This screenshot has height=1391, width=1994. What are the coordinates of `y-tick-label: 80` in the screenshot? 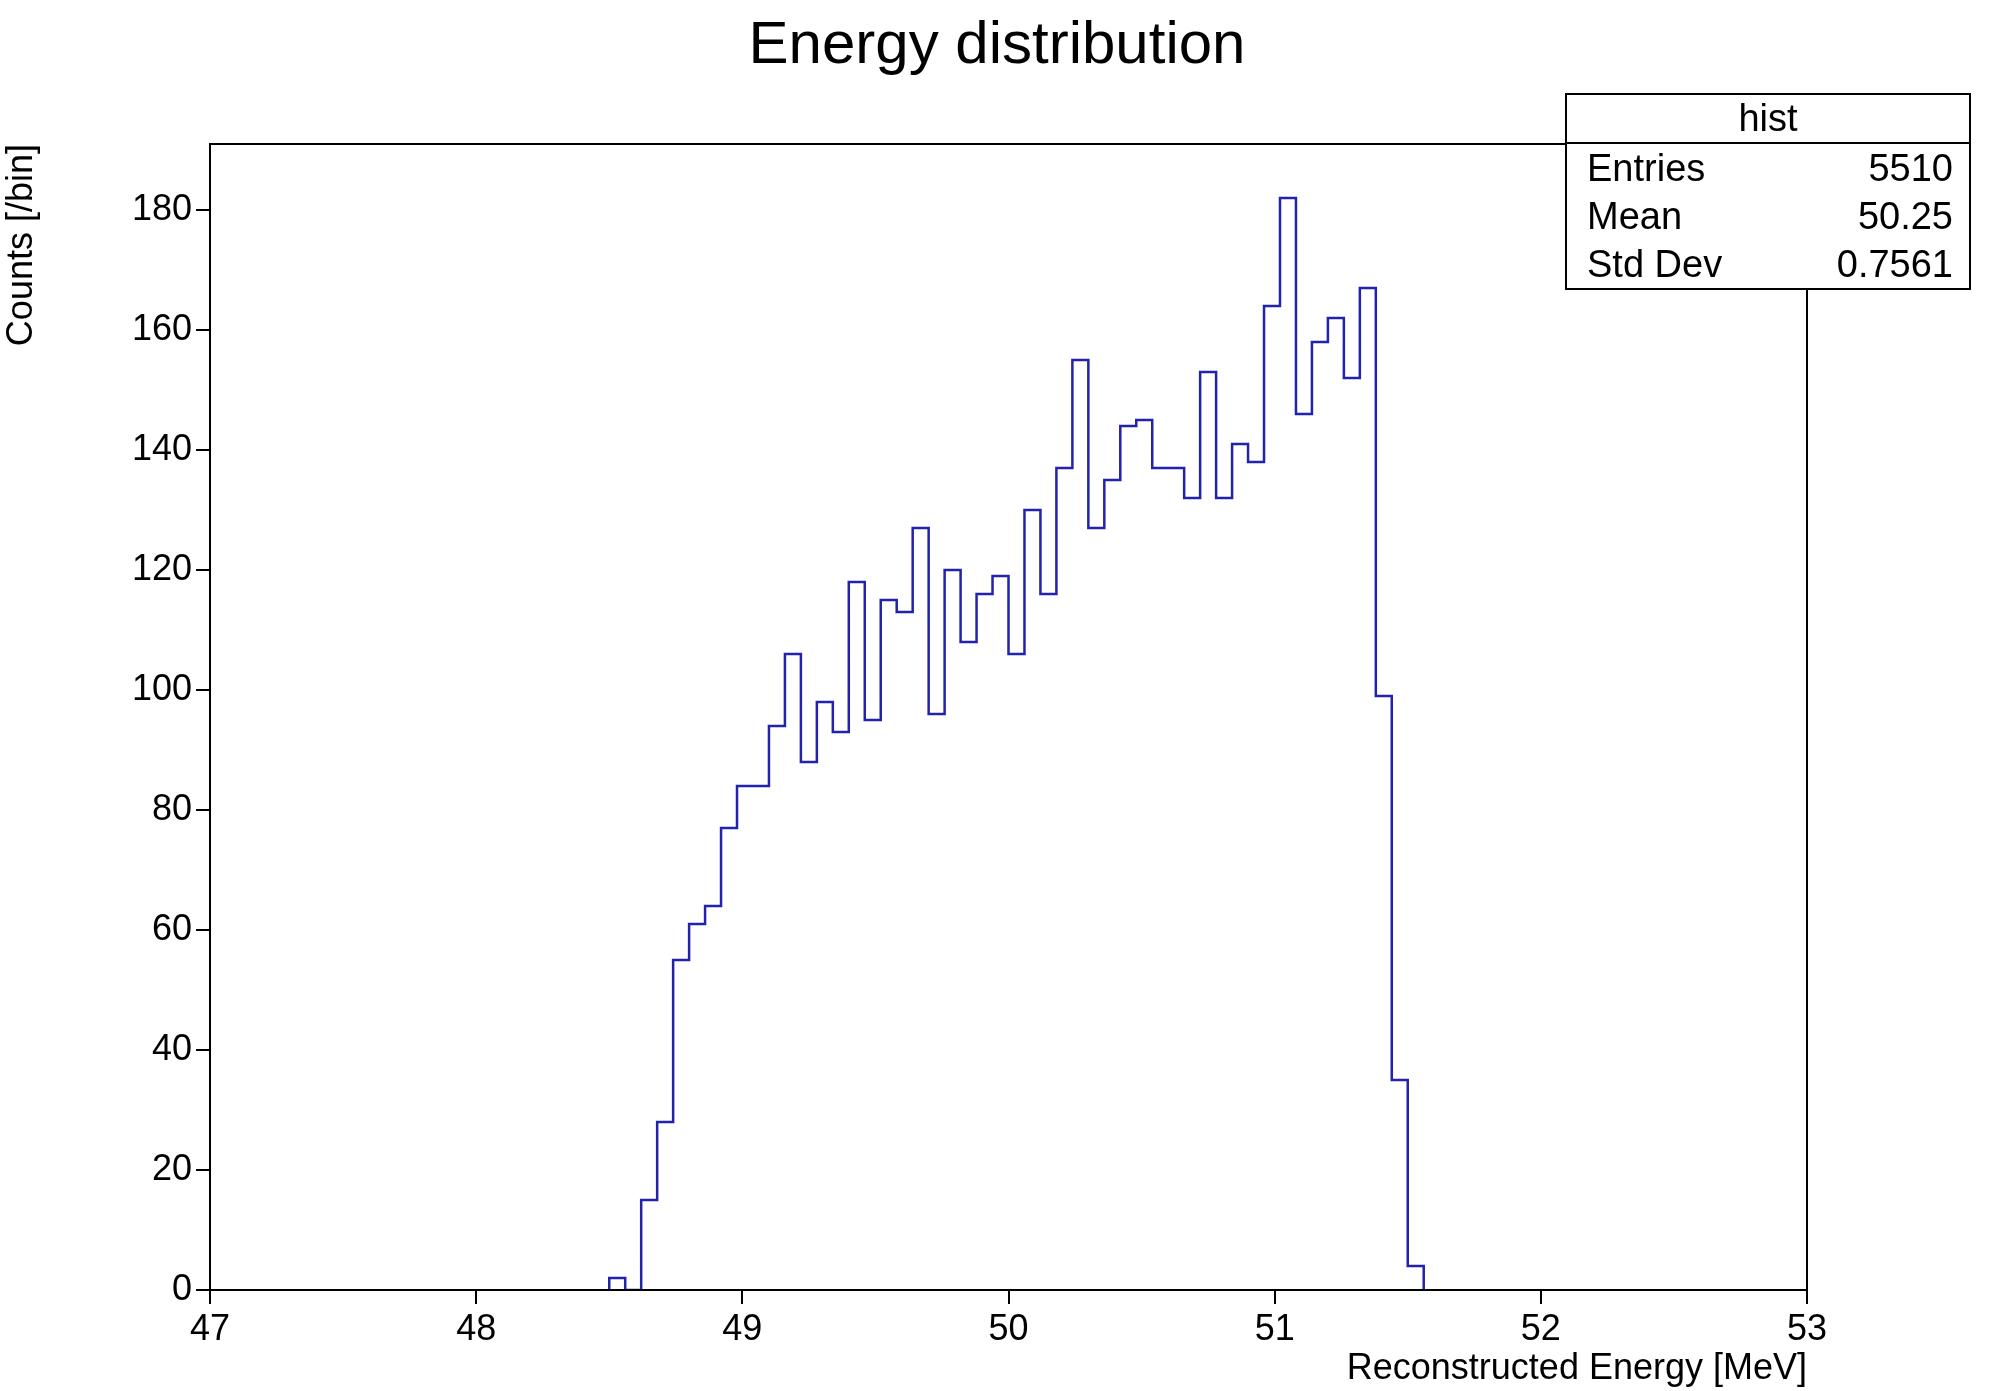 It's located at (171, 807).